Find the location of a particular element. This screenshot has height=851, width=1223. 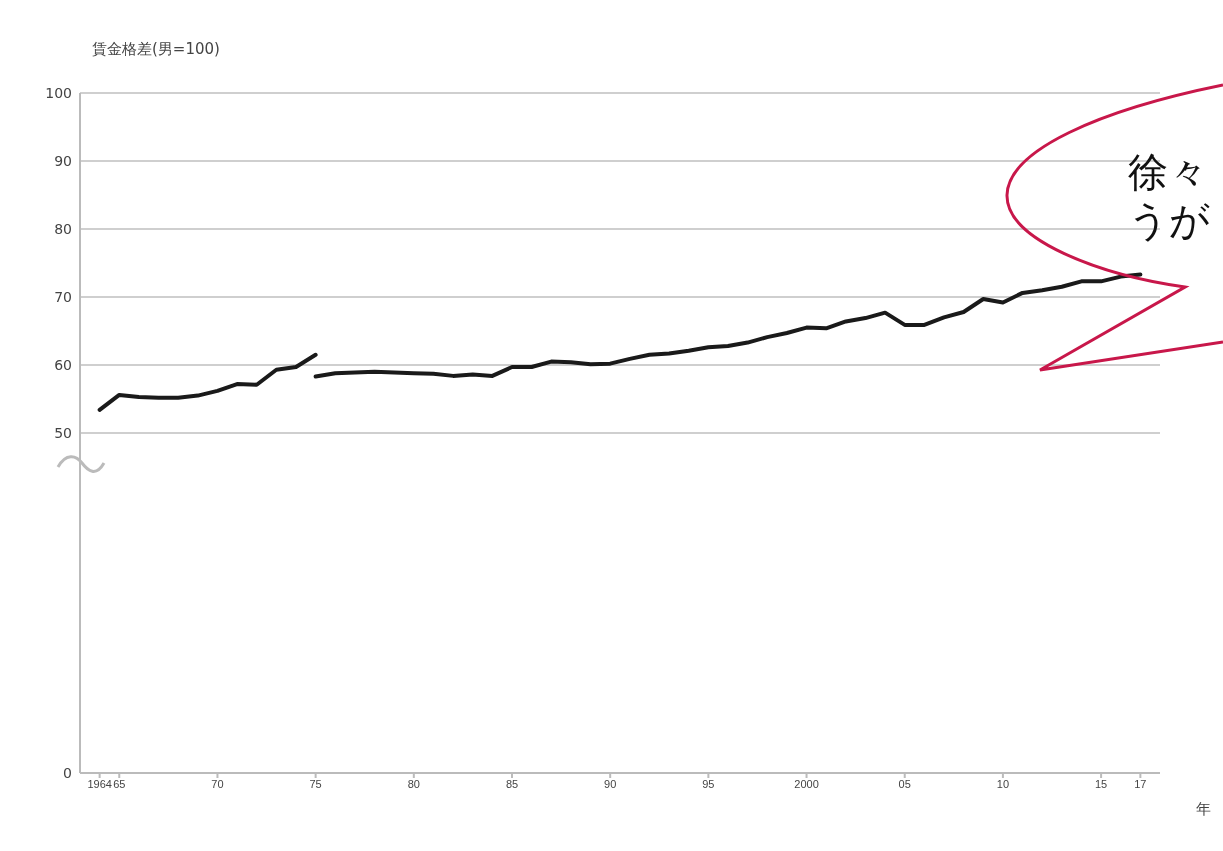

x-axis-title: 年 is located at coordinates (1203, 809).